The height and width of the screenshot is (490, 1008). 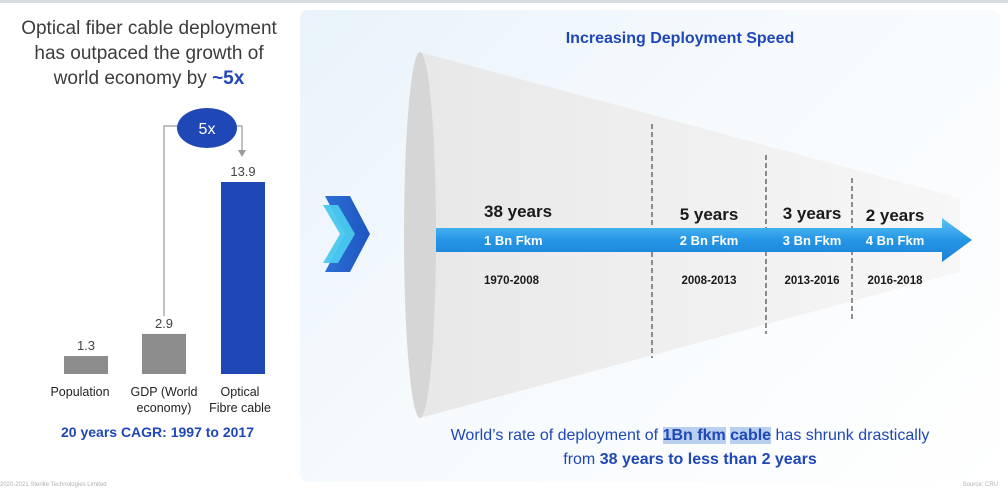 I want to click on footer-line2-bold: 38 years to less than 2 years, so click(x=708, y=459).